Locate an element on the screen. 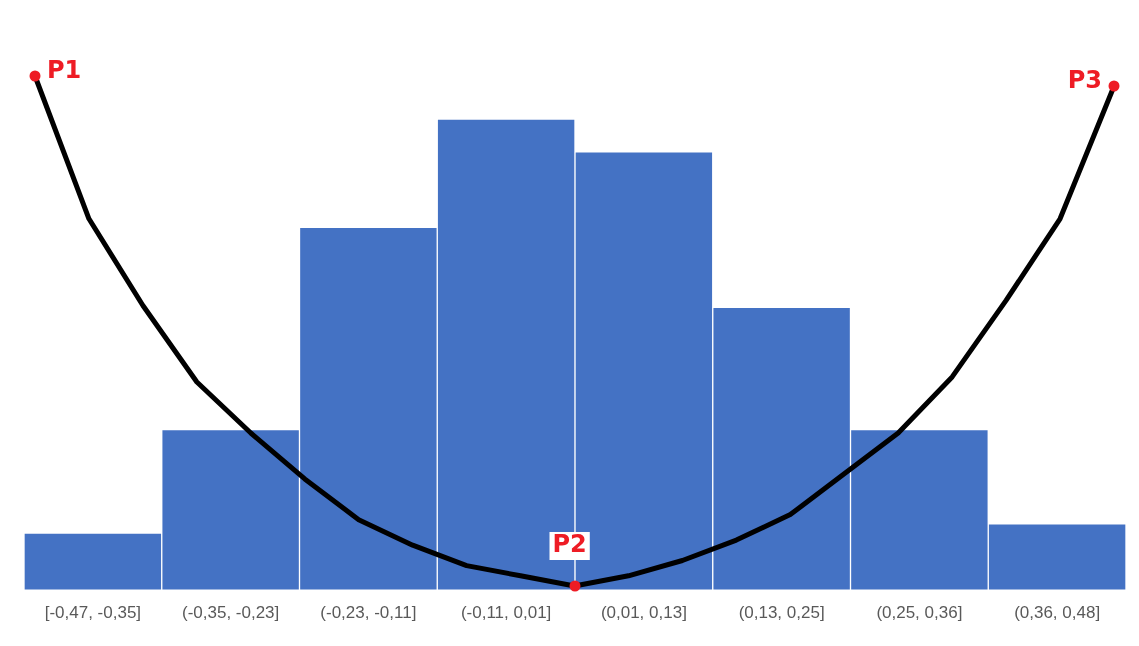 This screenshot has height=646, width=1139. annotation: P2 is located at coordinates (569, 544).